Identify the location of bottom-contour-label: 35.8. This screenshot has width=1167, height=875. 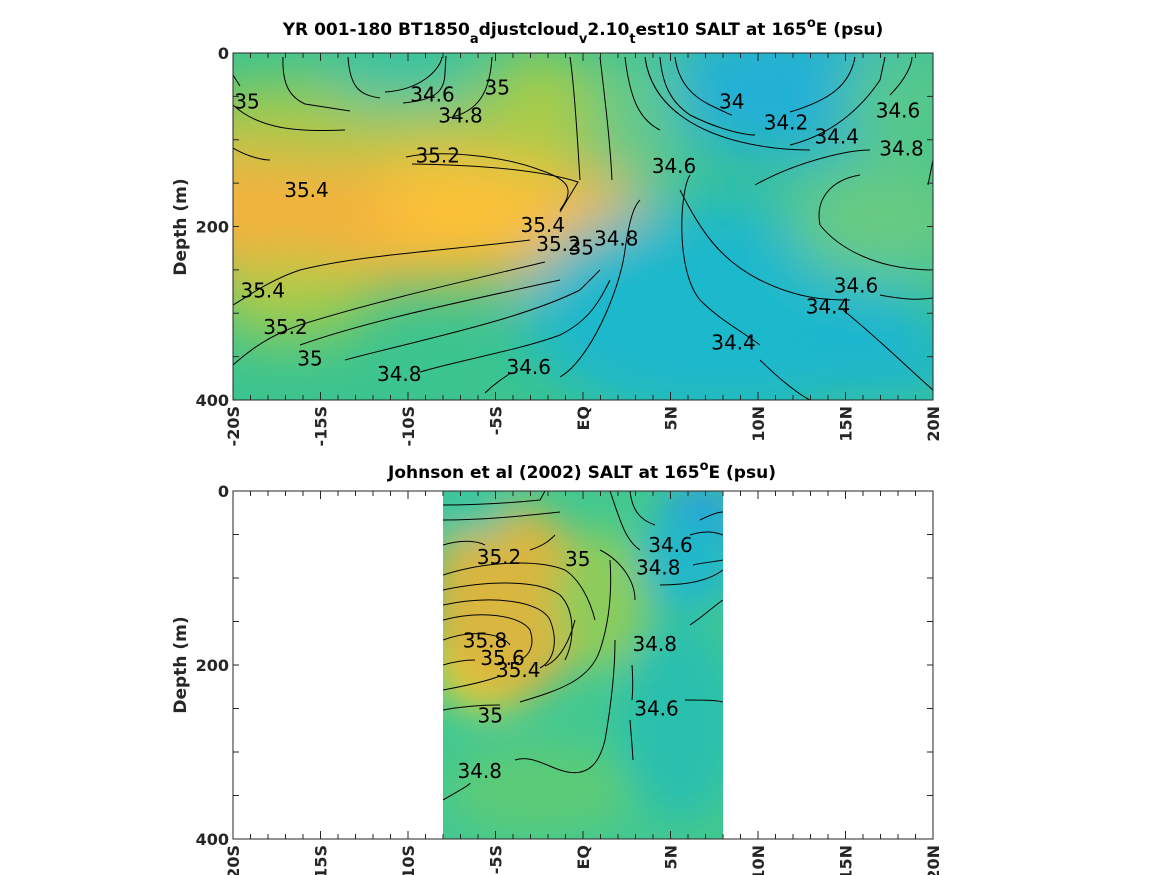
(485, 641).